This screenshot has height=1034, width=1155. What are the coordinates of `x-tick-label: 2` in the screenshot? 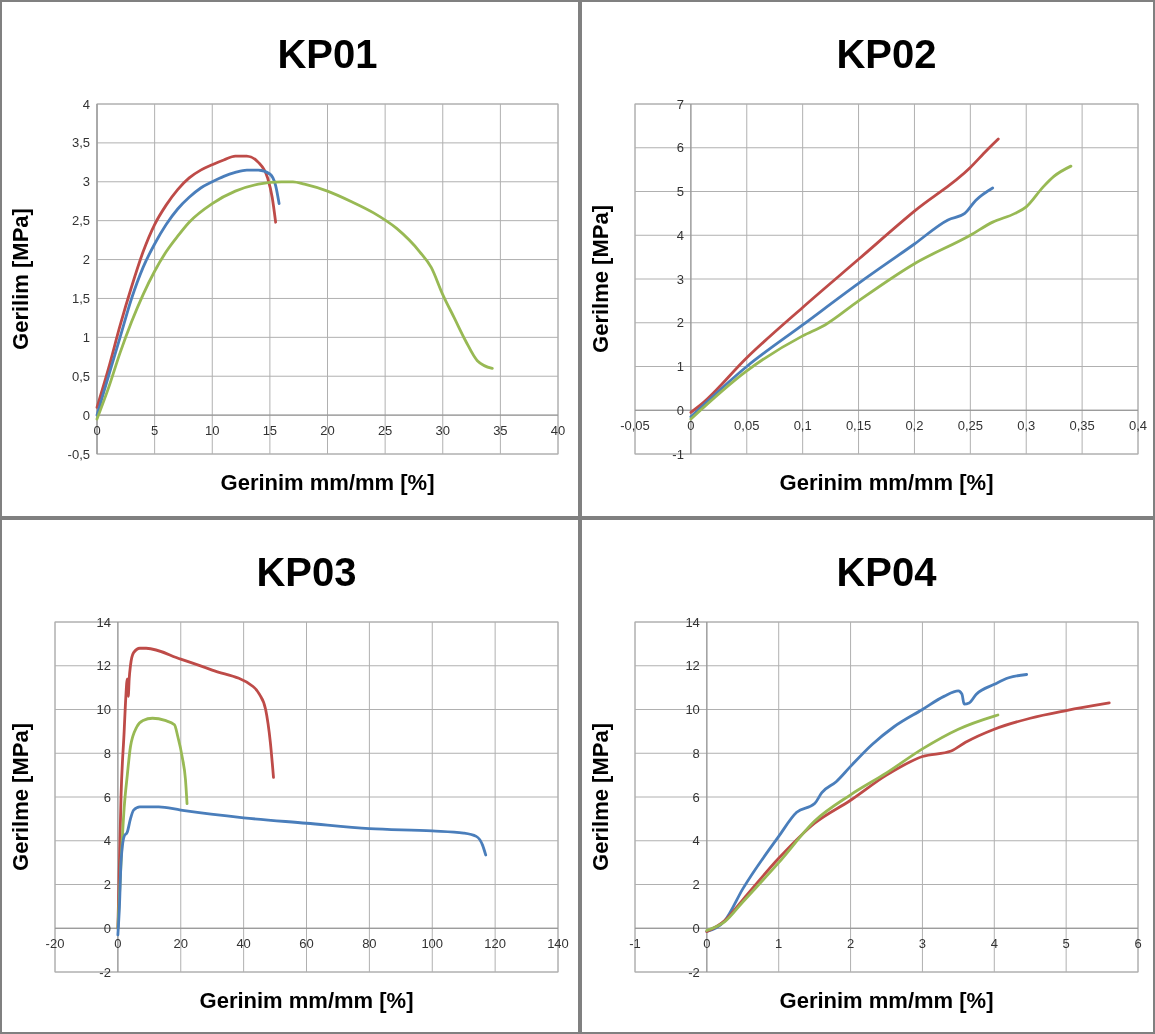 It's located at (850, 944).